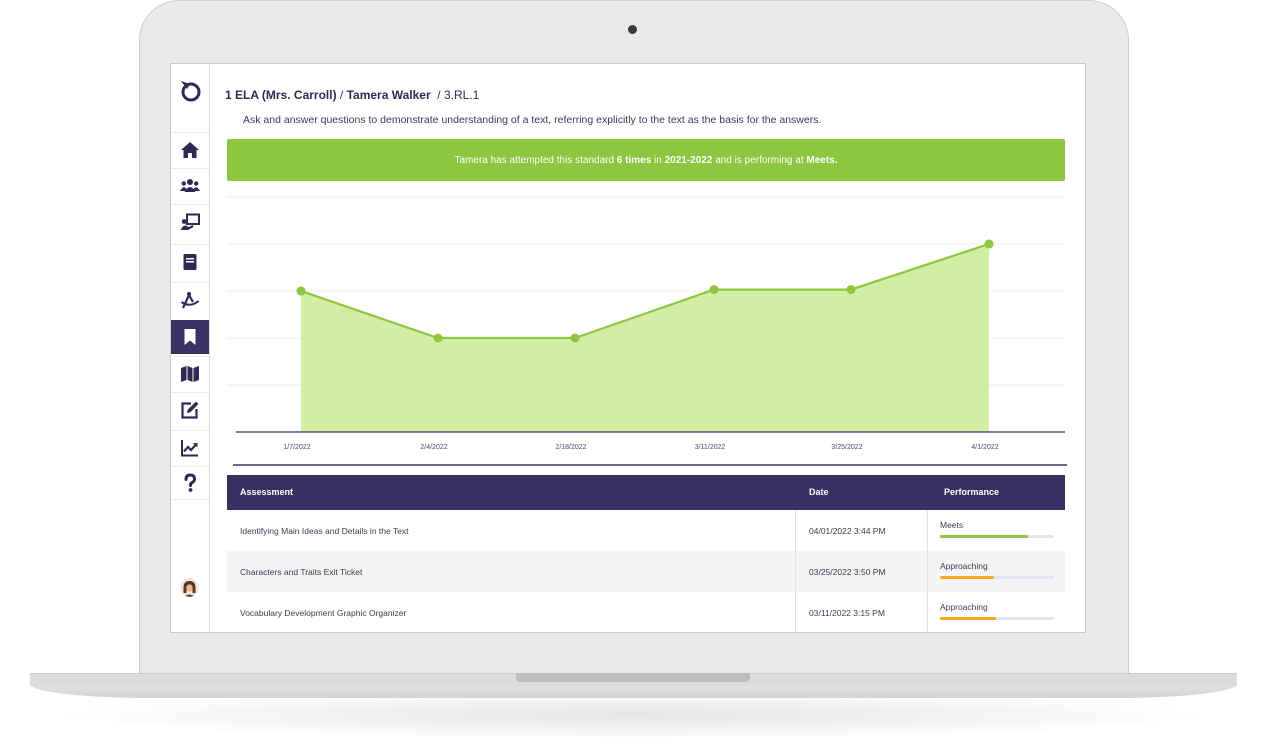 Image resolution: width=1267 pixels, height=753 pixels. What do you see at coordinates (846, 447) in the screenshot?
I see `x-tick-label: 3/25/2022` at bounding box center [846, 447].